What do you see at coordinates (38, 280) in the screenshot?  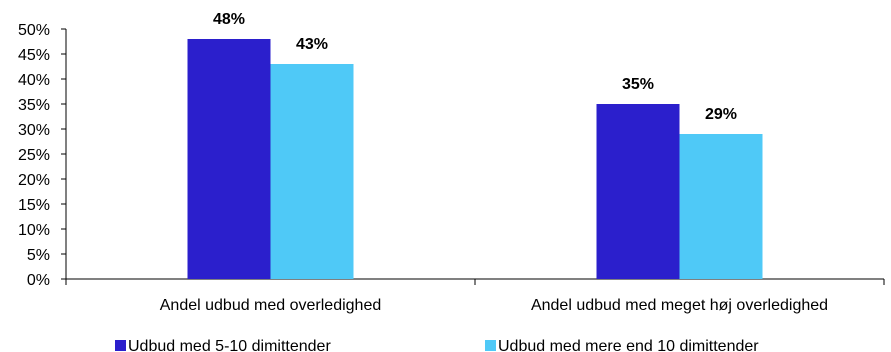 I see `y-tick-label: 0%` at bounding box center [38, 280].